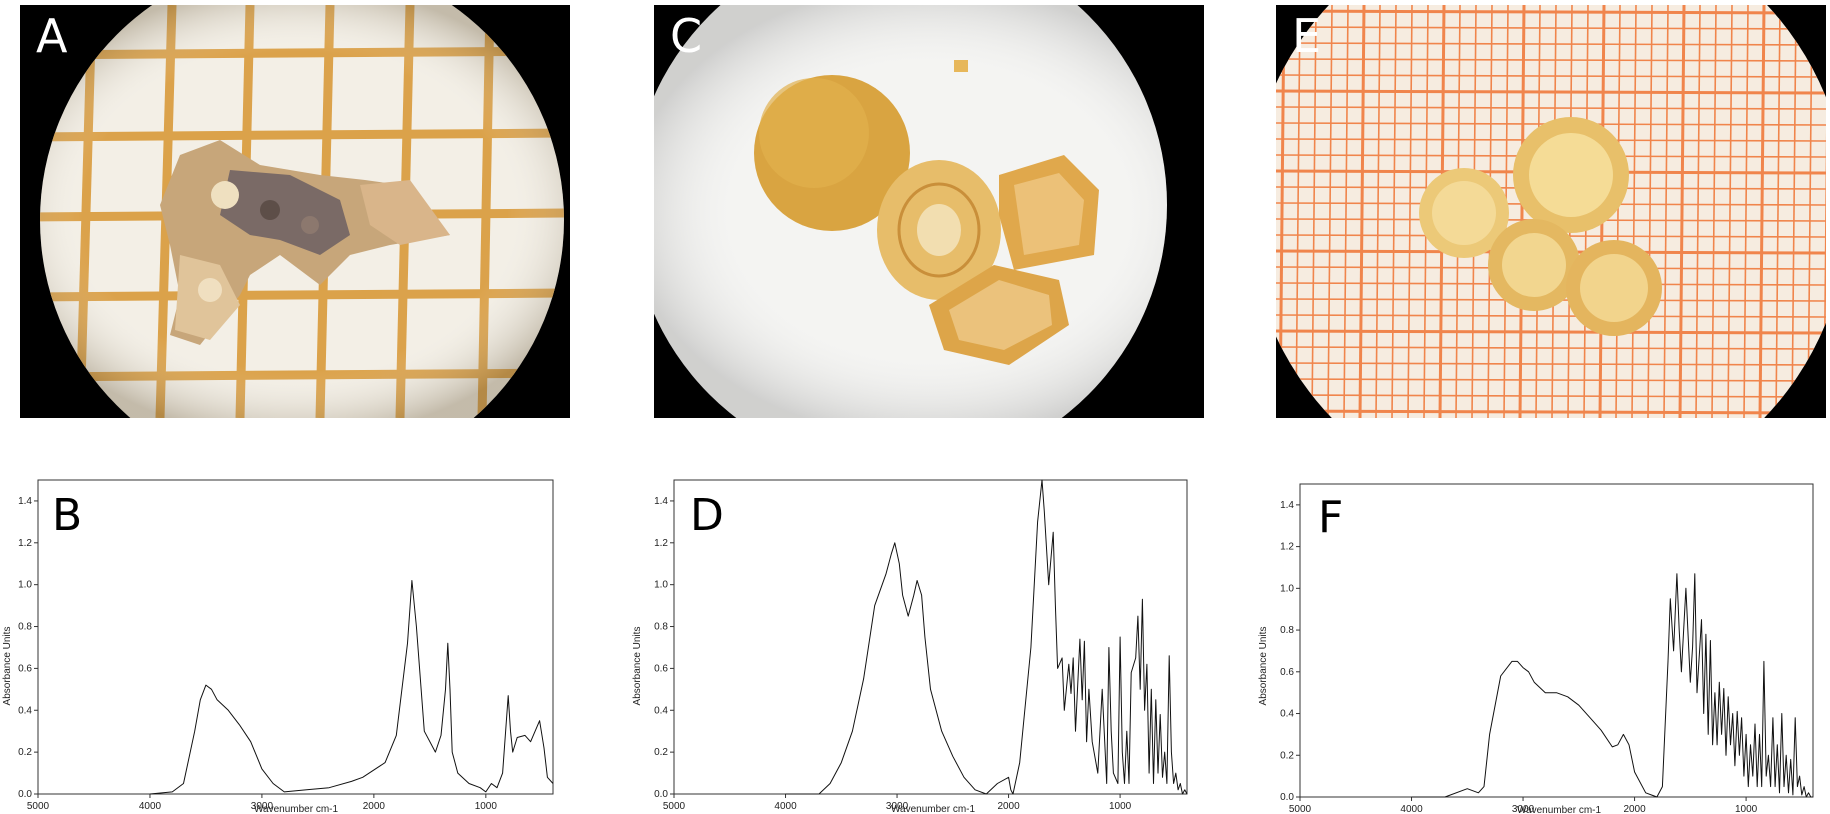 The image size is (1830, 814). Describe the element at coordinates (707, 515) in the screenshot. I see `panel-label-d: D` at that location.